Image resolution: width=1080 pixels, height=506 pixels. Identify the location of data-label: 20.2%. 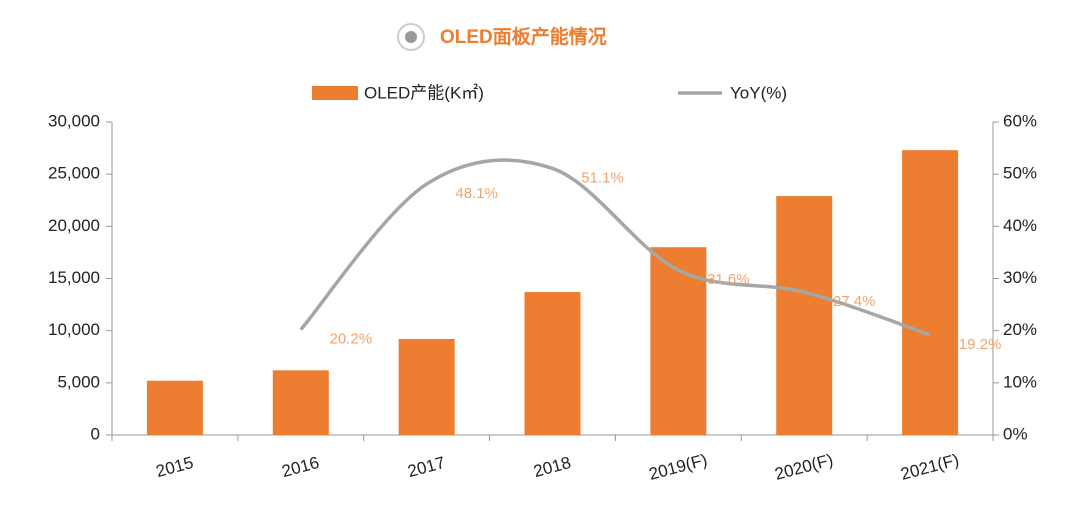
(351, 339).